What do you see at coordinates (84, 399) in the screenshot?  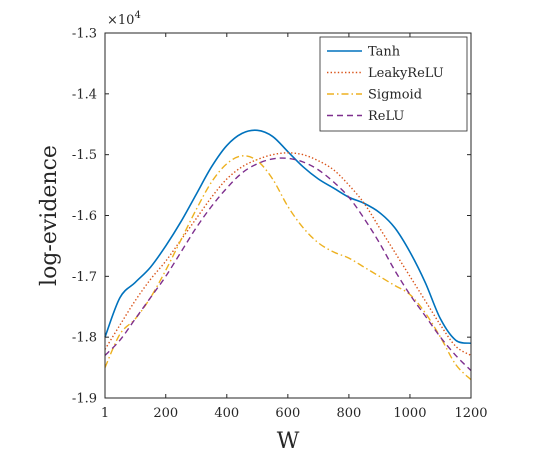 I see `y-tick-label: -1.9` at bounding box center [84, 399].